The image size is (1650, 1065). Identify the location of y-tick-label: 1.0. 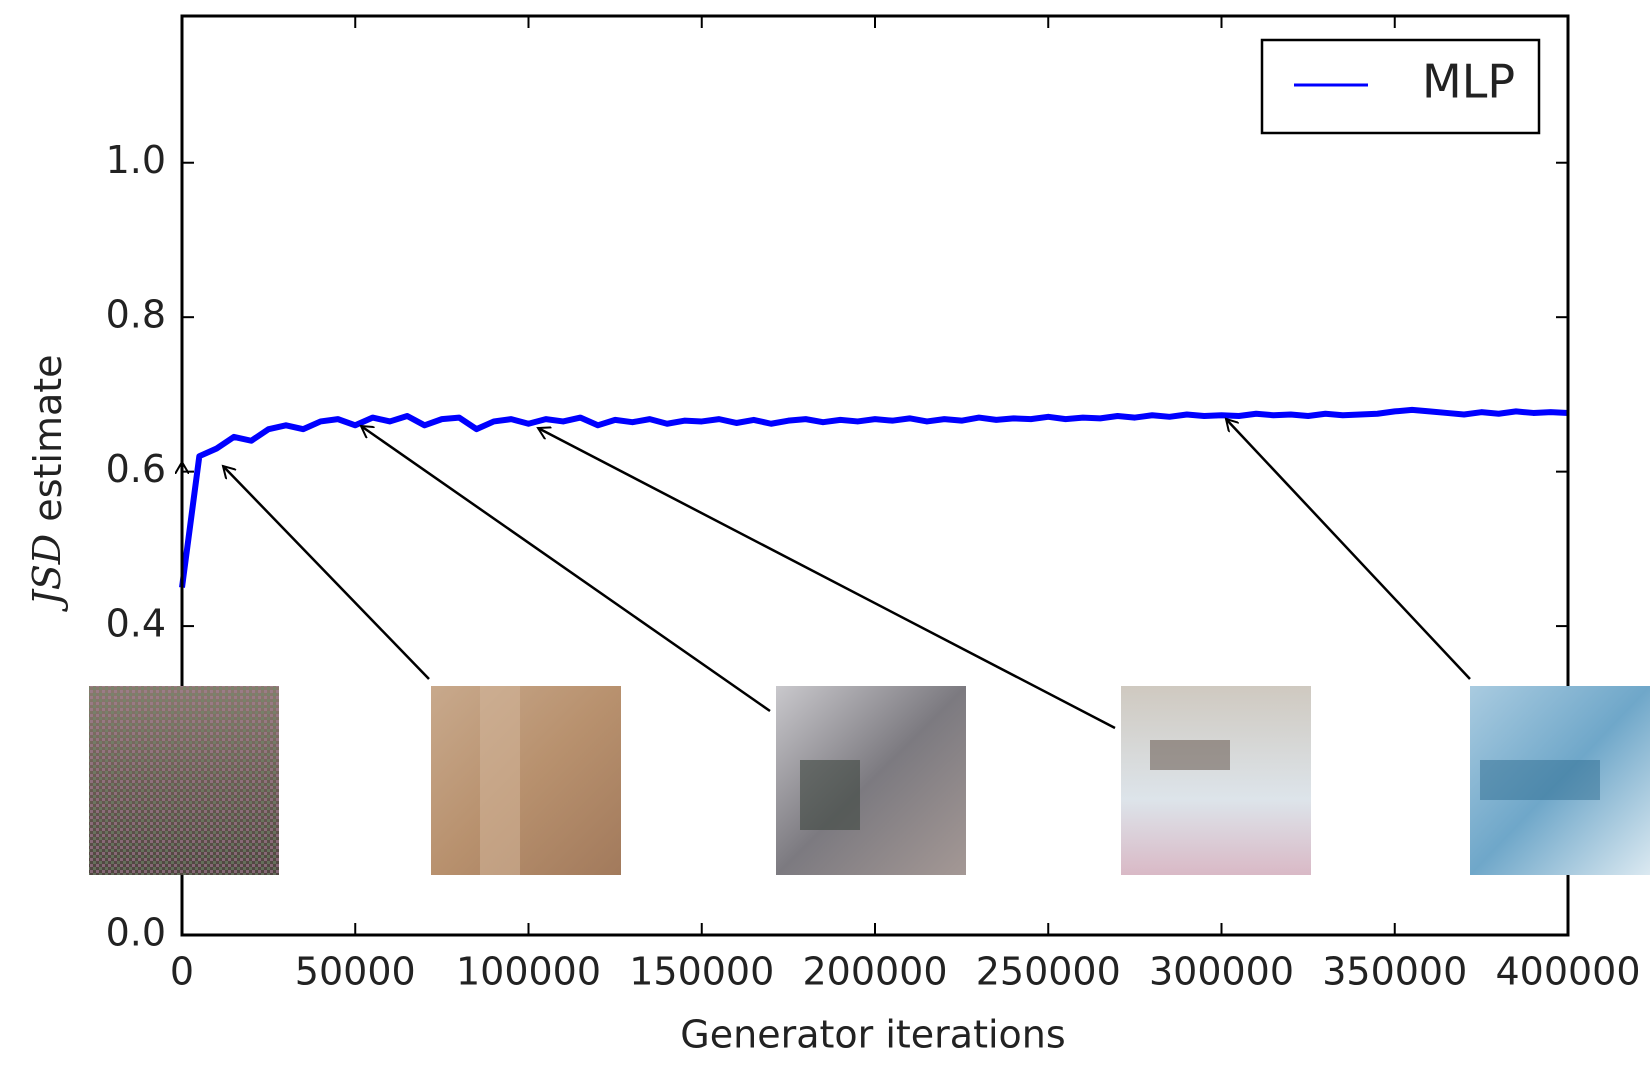
(136, 160).